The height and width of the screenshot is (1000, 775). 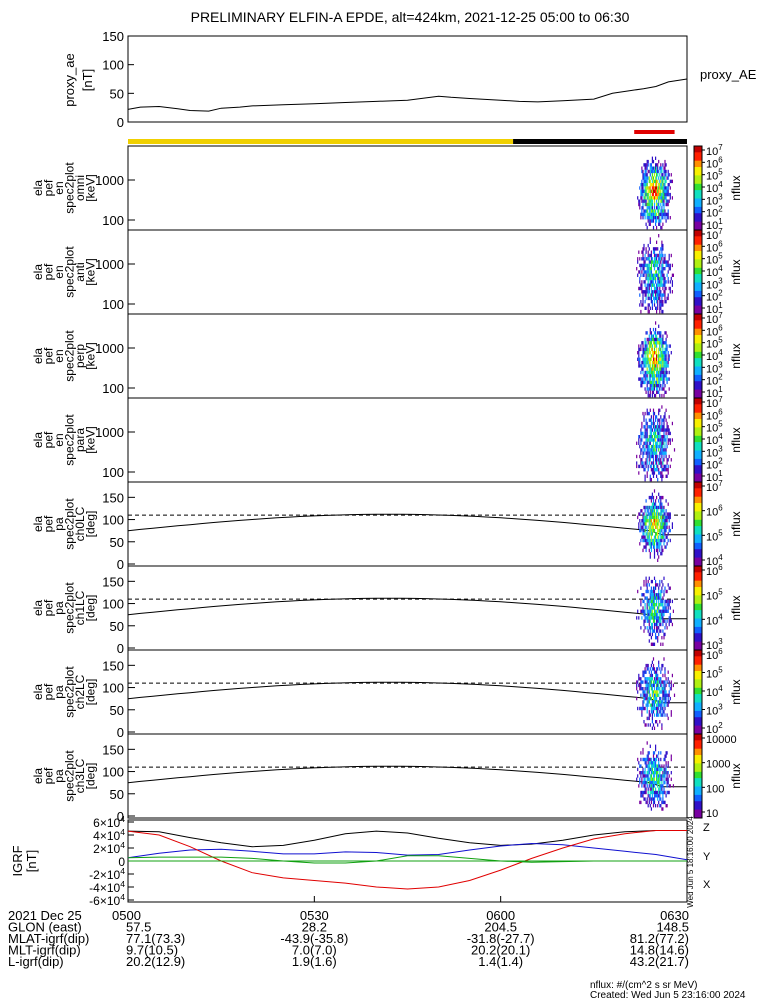 I want to click on igrf-legend-z: Z, so click(x=706, y=828).